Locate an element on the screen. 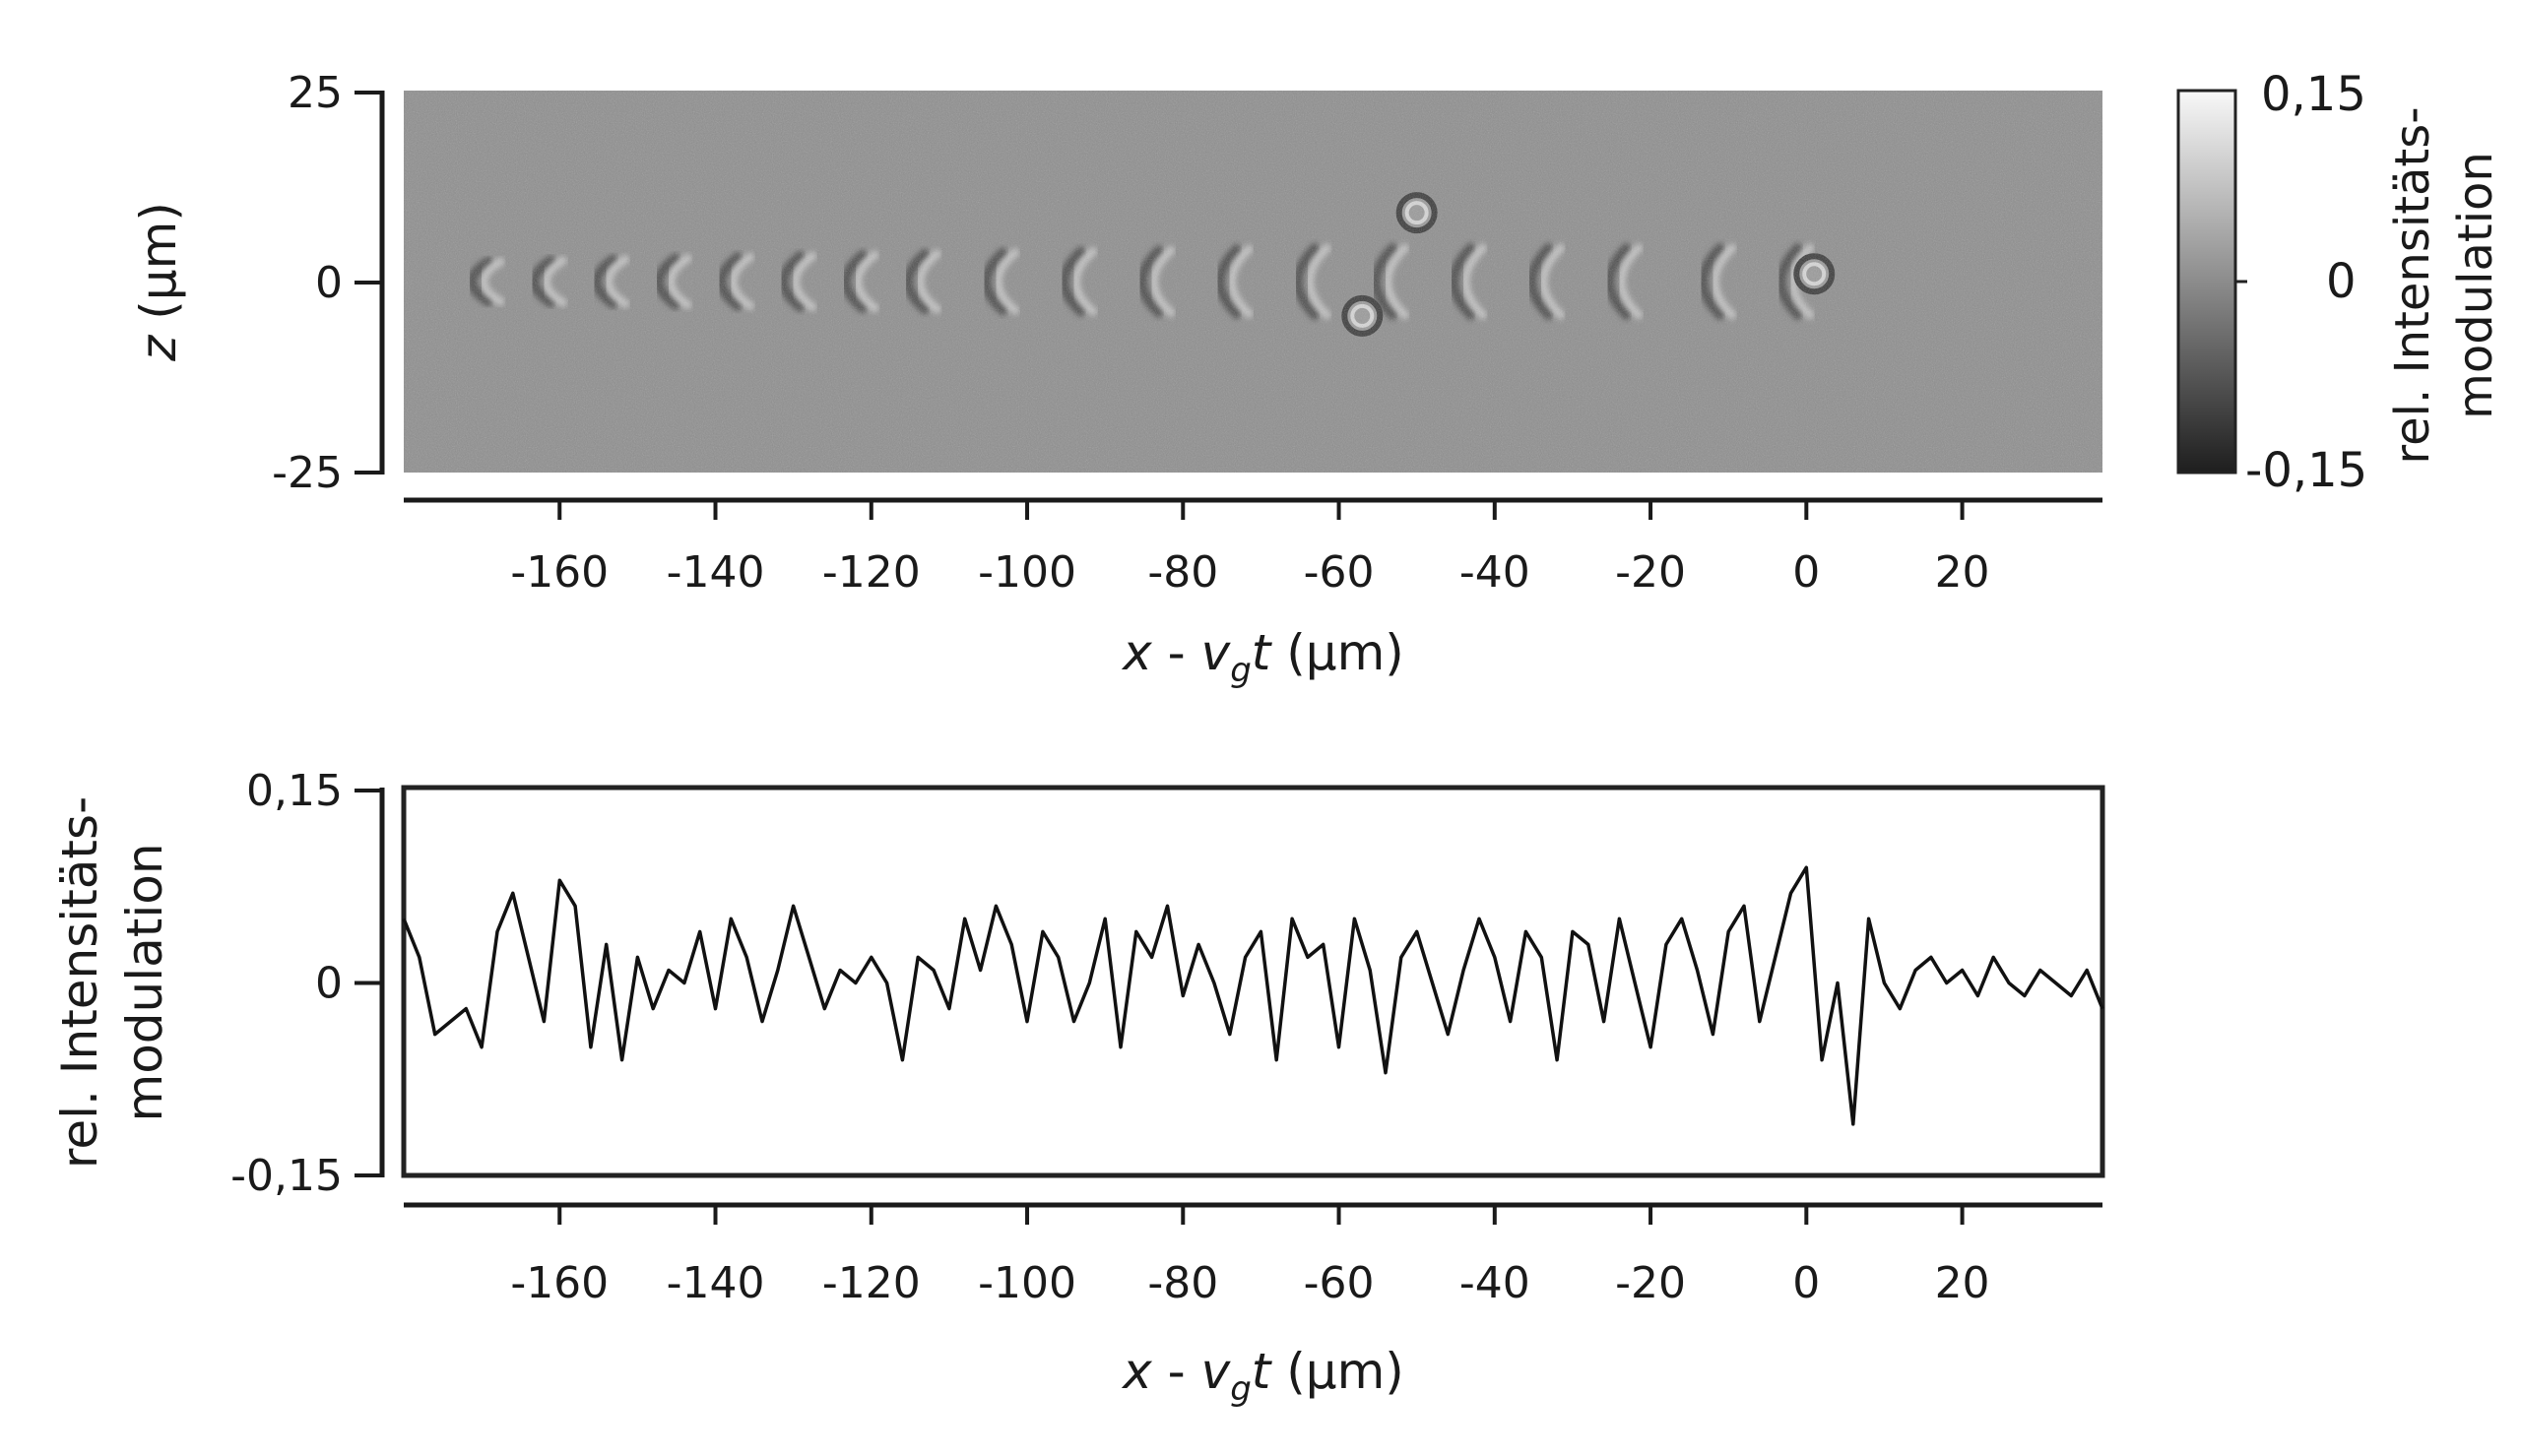 The height and width of the screenshot is (1456, 2521). profile-x-tick-label: -140 is located at coordinates (716, 1283).